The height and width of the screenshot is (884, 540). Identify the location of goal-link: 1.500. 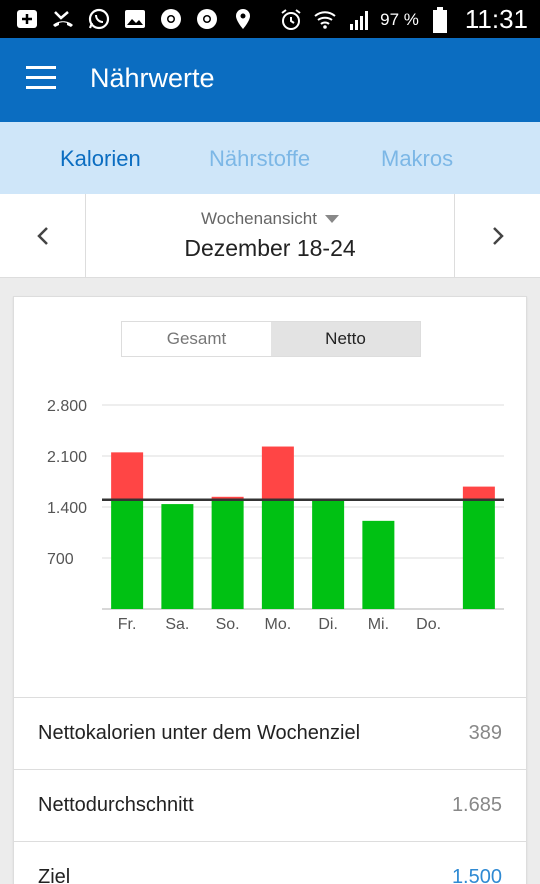
(476, 875).